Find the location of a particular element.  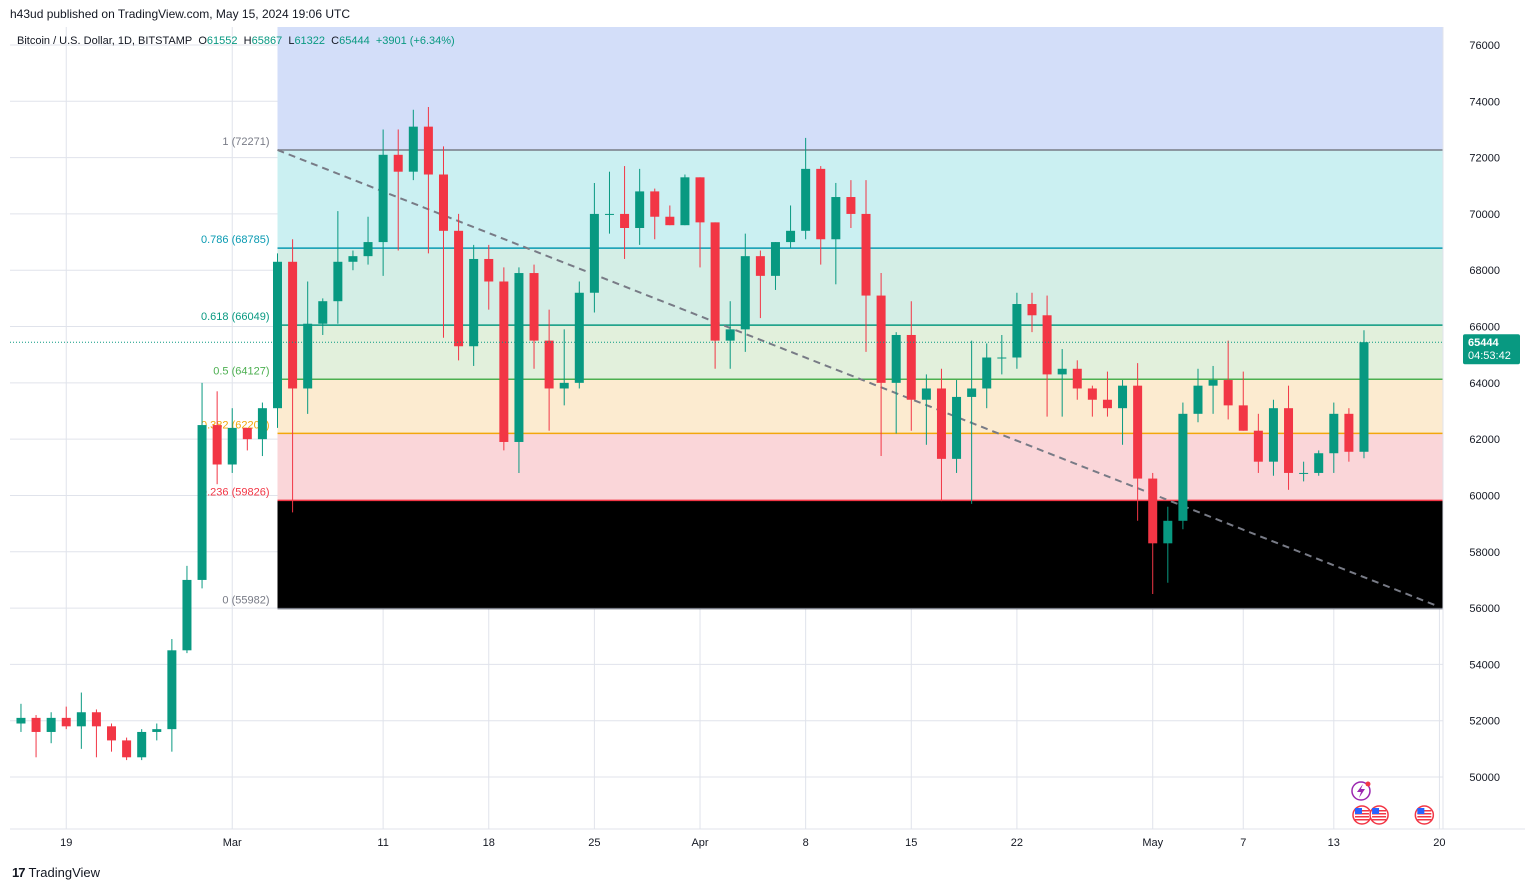

change-value: +3901 (+6.34%) is located at coordinates (415, 41).